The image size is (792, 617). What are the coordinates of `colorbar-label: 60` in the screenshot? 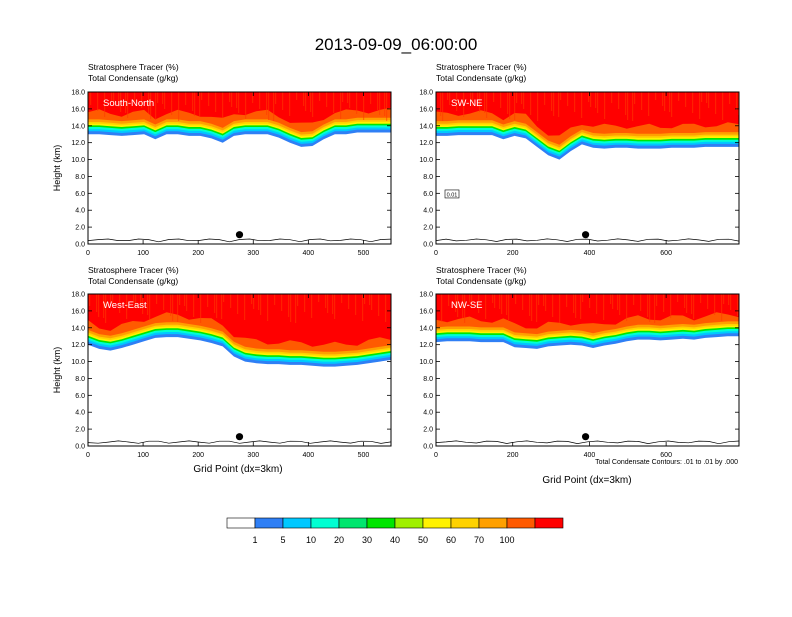 It's located at (451, 540).